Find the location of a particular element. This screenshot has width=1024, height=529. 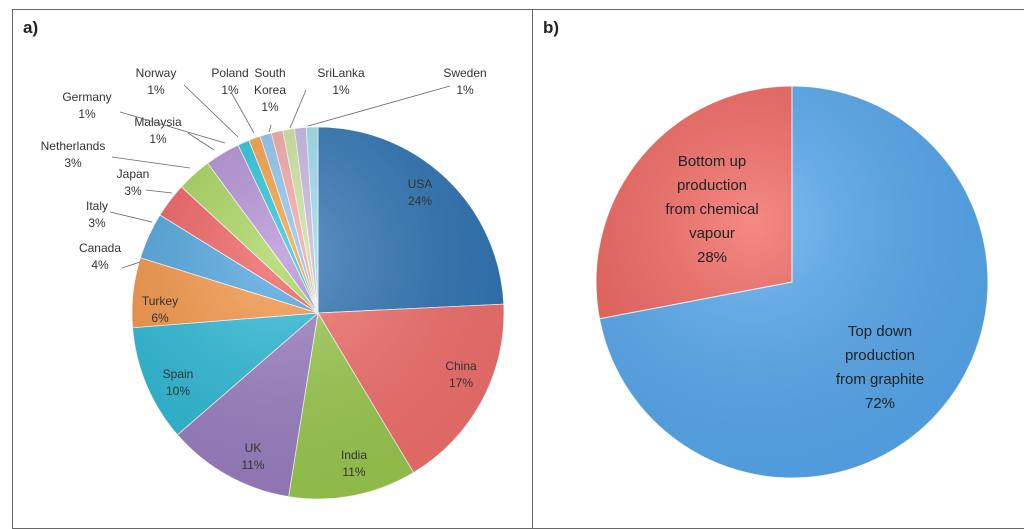

label-south-korea-line2: Korea is located at coordinates (270, 90).